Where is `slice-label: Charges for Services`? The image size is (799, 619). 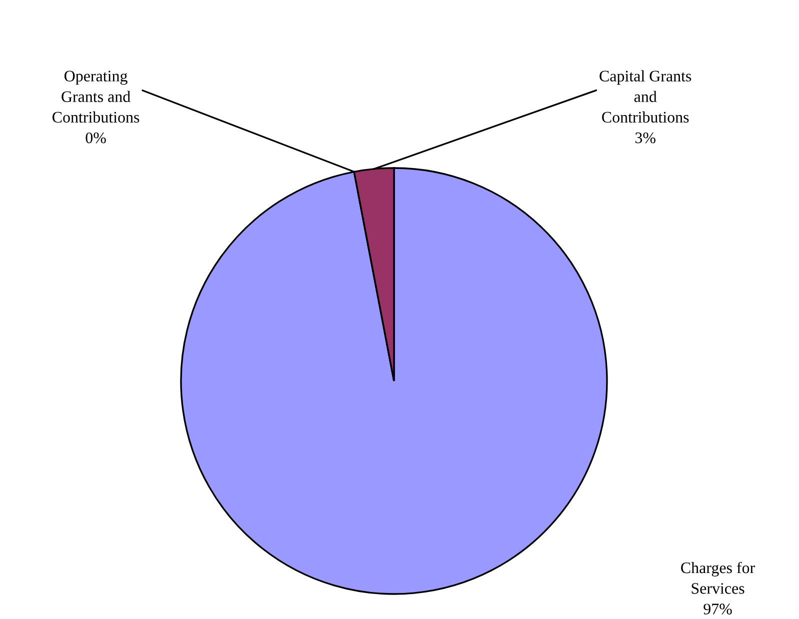 slice-label: Charges for Services is located at coordinates (718, 578).